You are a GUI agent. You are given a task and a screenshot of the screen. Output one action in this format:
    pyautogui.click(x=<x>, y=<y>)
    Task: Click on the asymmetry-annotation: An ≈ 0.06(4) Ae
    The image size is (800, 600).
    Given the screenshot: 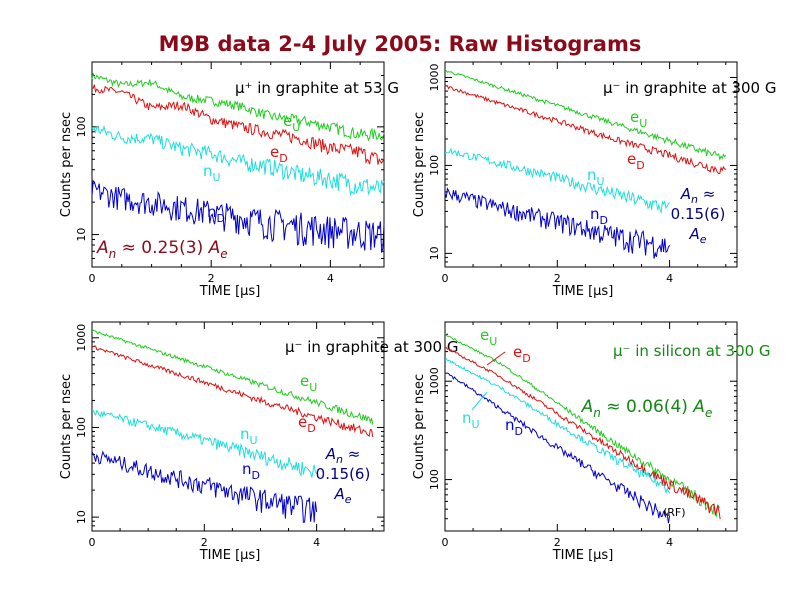 What is the action you would take?
    pyautogui.click(x=647, y=408)
    